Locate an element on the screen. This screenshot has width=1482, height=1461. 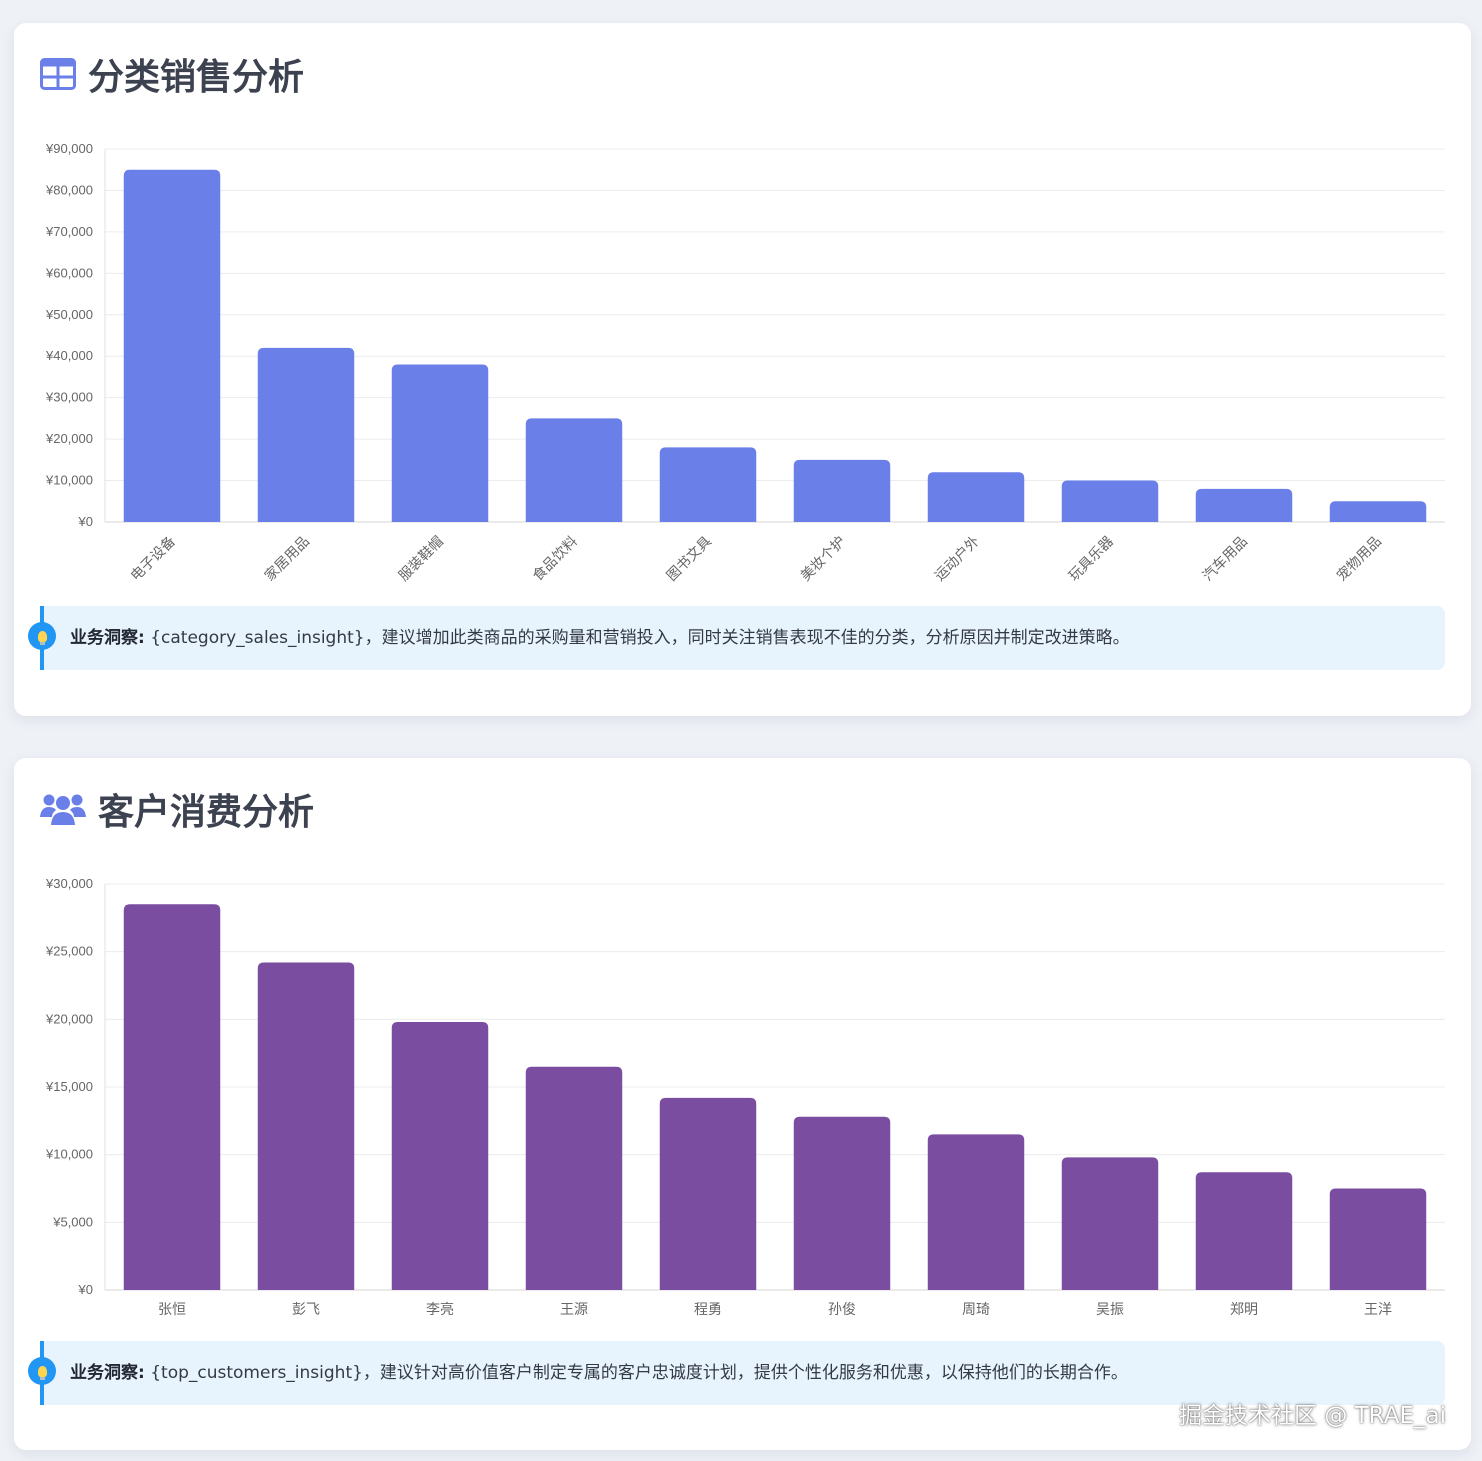
x-tick-label: 图书文具 is located at coordinates (689, 559).